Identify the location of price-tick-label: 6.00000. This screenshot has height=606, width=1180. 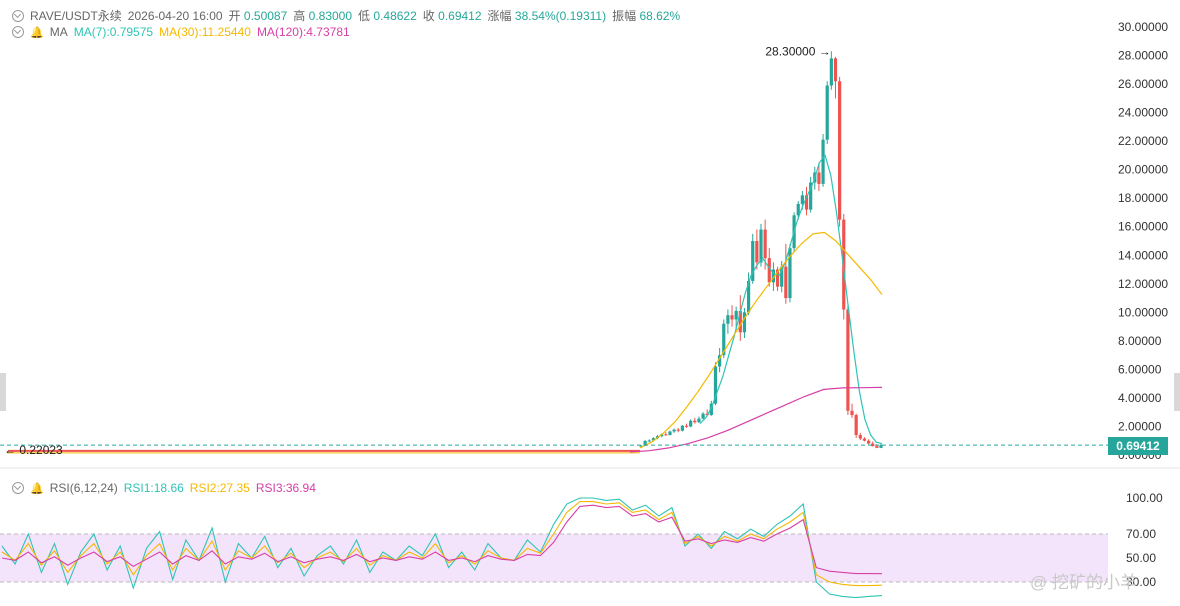
(1140, 369).